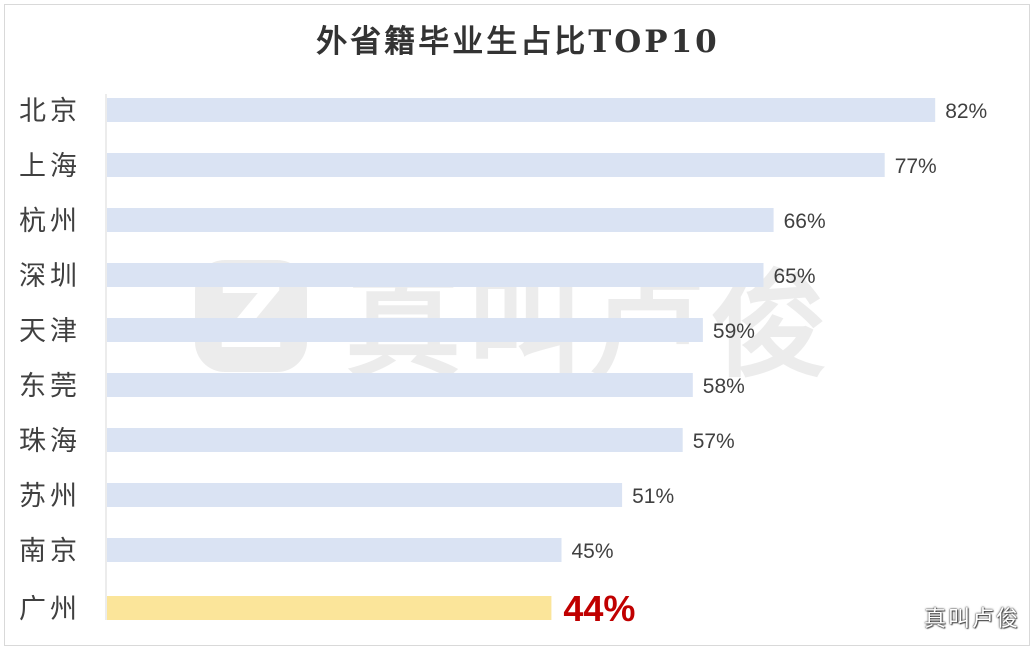 This screenshot has width=1036, height=651. Describe the element at coordinates (50, 111) in the screenshot. I see `category-label: 北京` at that location.